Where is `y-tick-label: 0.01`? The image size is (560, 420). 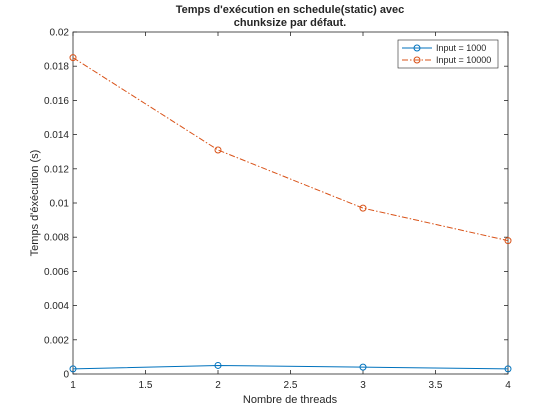 y-tick-label: 0.01 is located at coordinates (60, 204).